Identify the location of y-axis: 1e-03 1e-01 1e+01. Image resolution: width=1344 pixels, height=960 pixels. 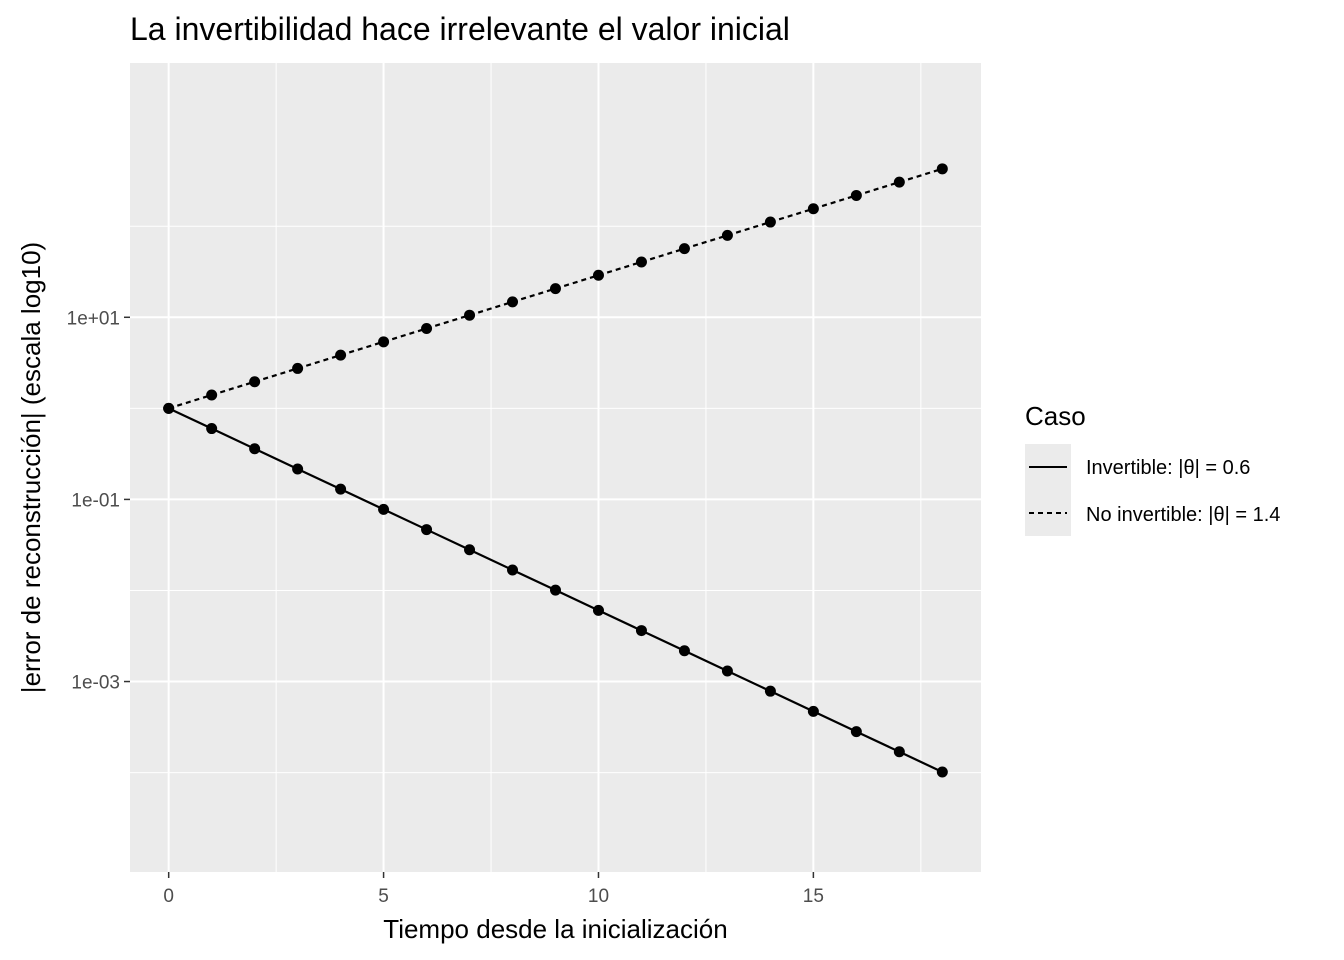
(98, 501).